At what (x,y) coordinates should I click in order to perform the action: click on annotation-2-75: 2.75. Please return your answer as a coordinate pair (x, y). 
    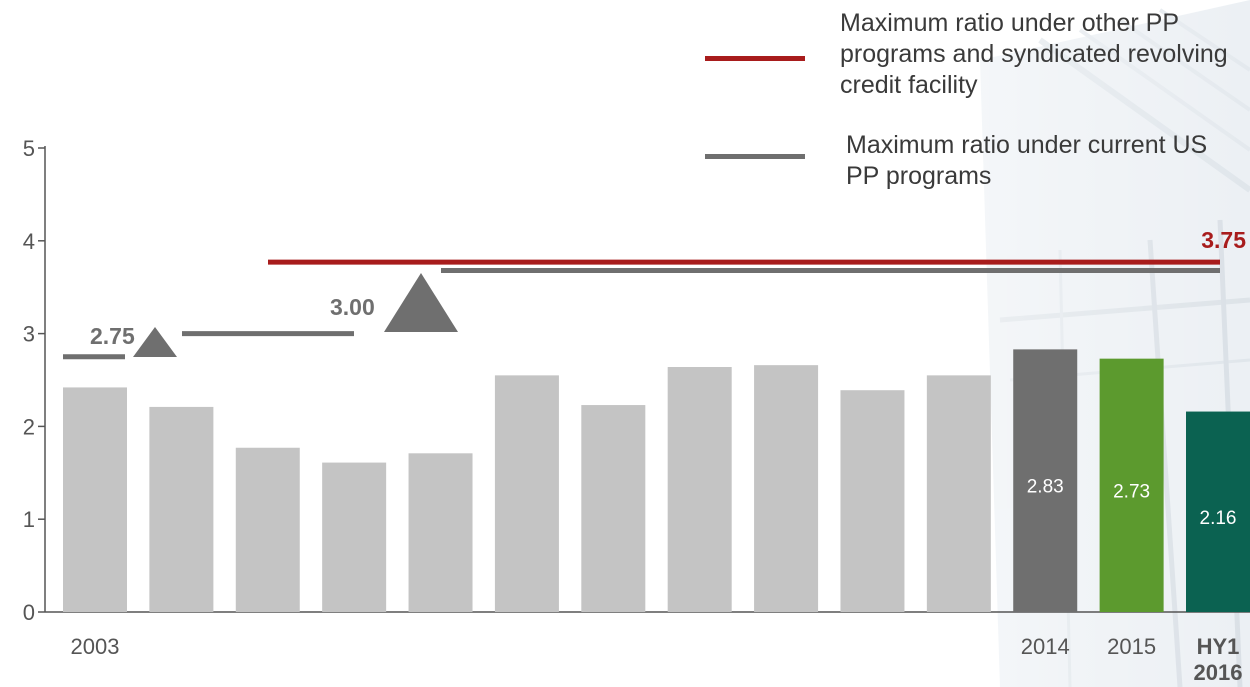
    Looking at the image, I should click on (112, 336).